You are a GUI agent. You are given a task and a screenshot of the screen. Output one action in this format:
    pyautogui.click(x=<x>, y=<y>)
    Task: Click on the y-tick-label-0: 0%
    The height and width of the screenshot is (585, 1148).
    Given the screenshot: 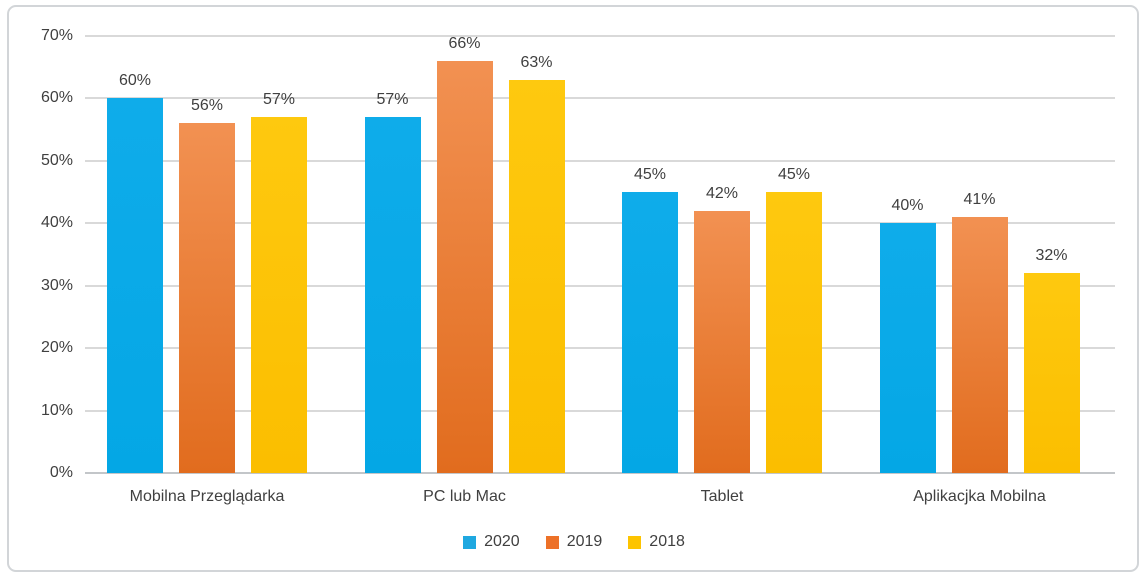 What is the action you would take?
    pyautogui.click(x=61, y=472)
    